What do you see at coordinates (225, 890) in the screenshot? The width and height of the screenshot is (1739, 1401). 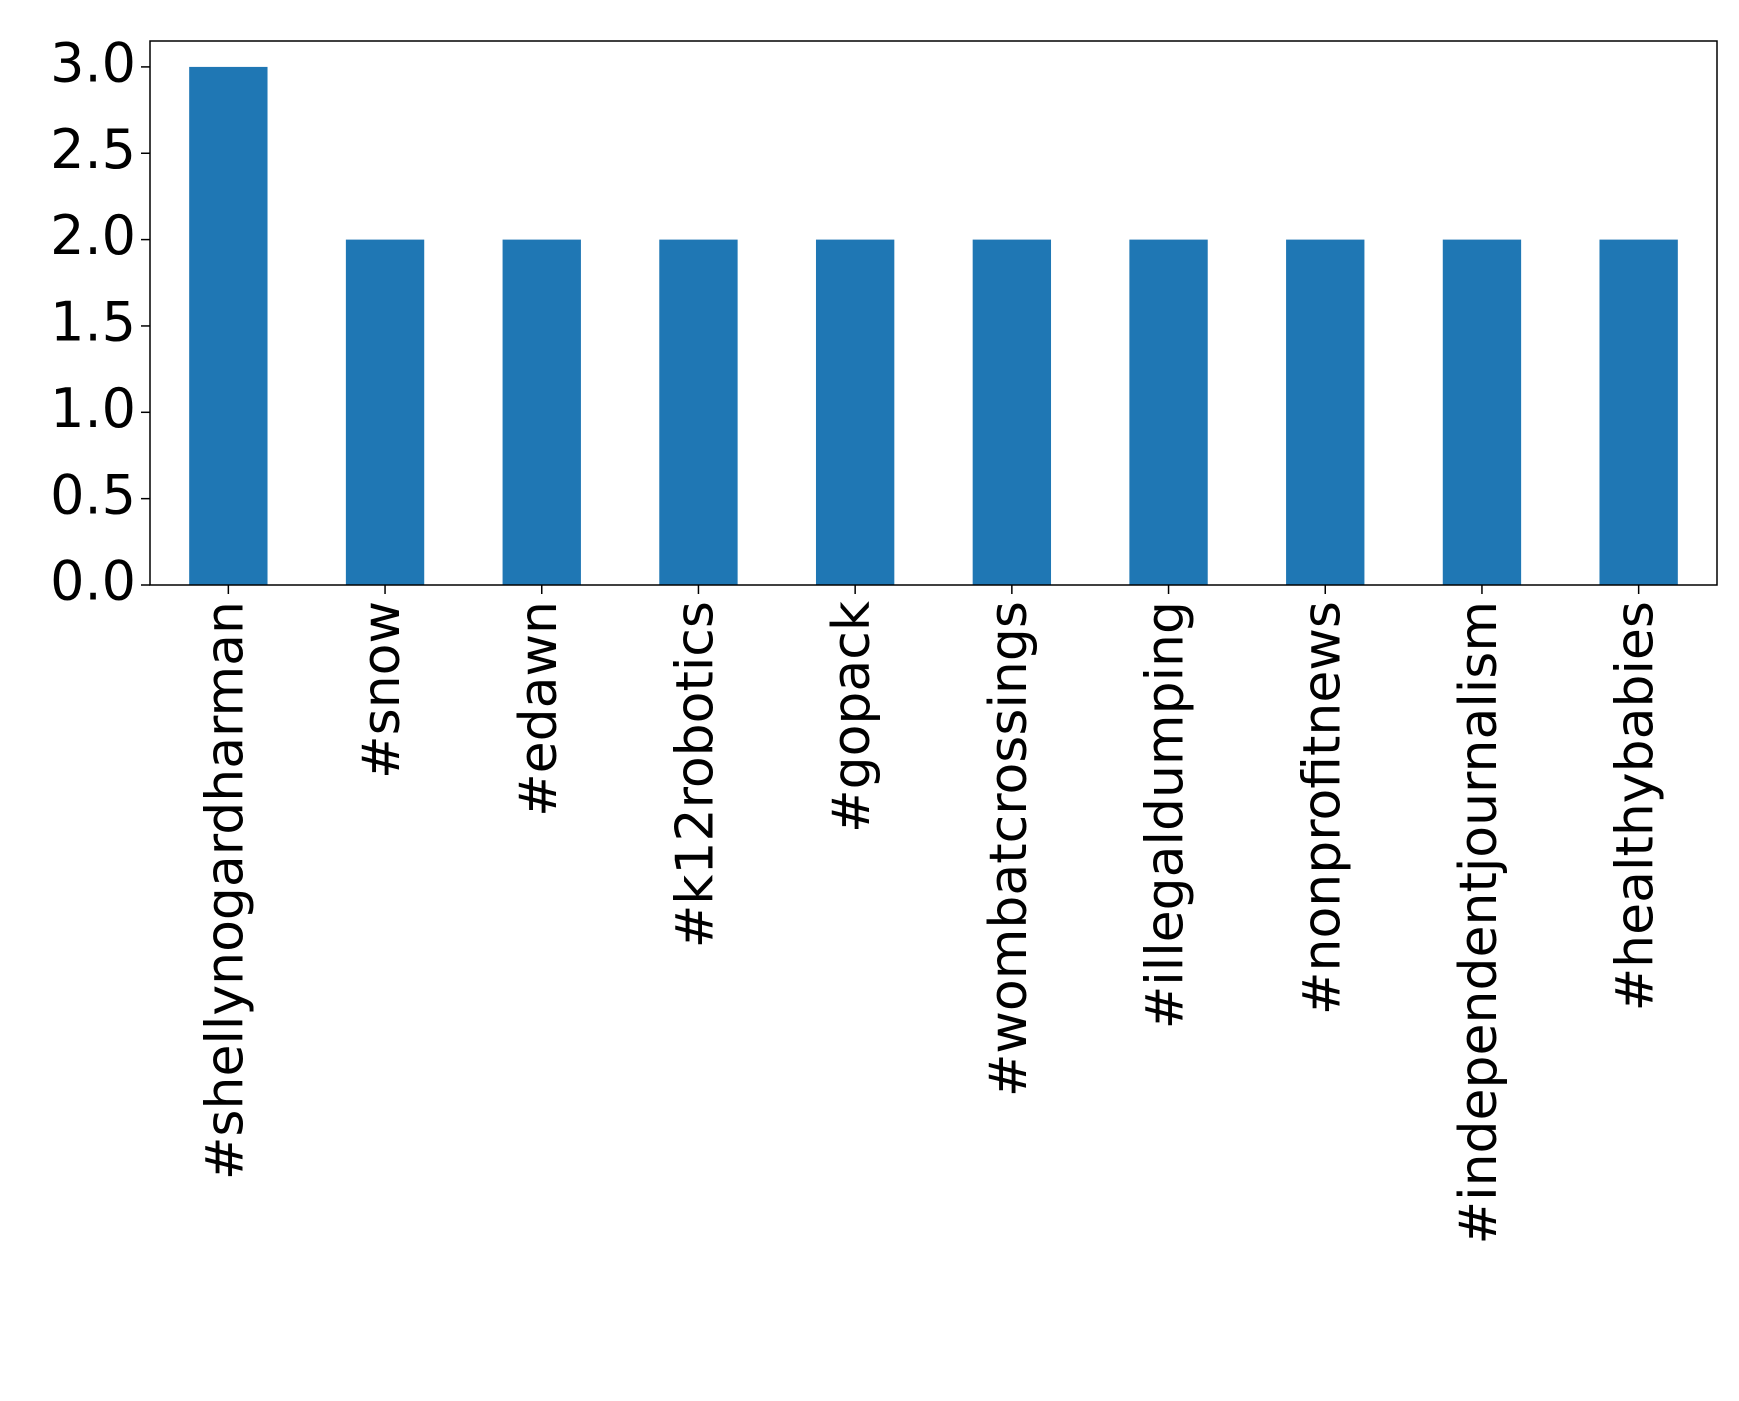 I see `x-tick-label: #shellynogardharman` at bounding box center [225, 890].